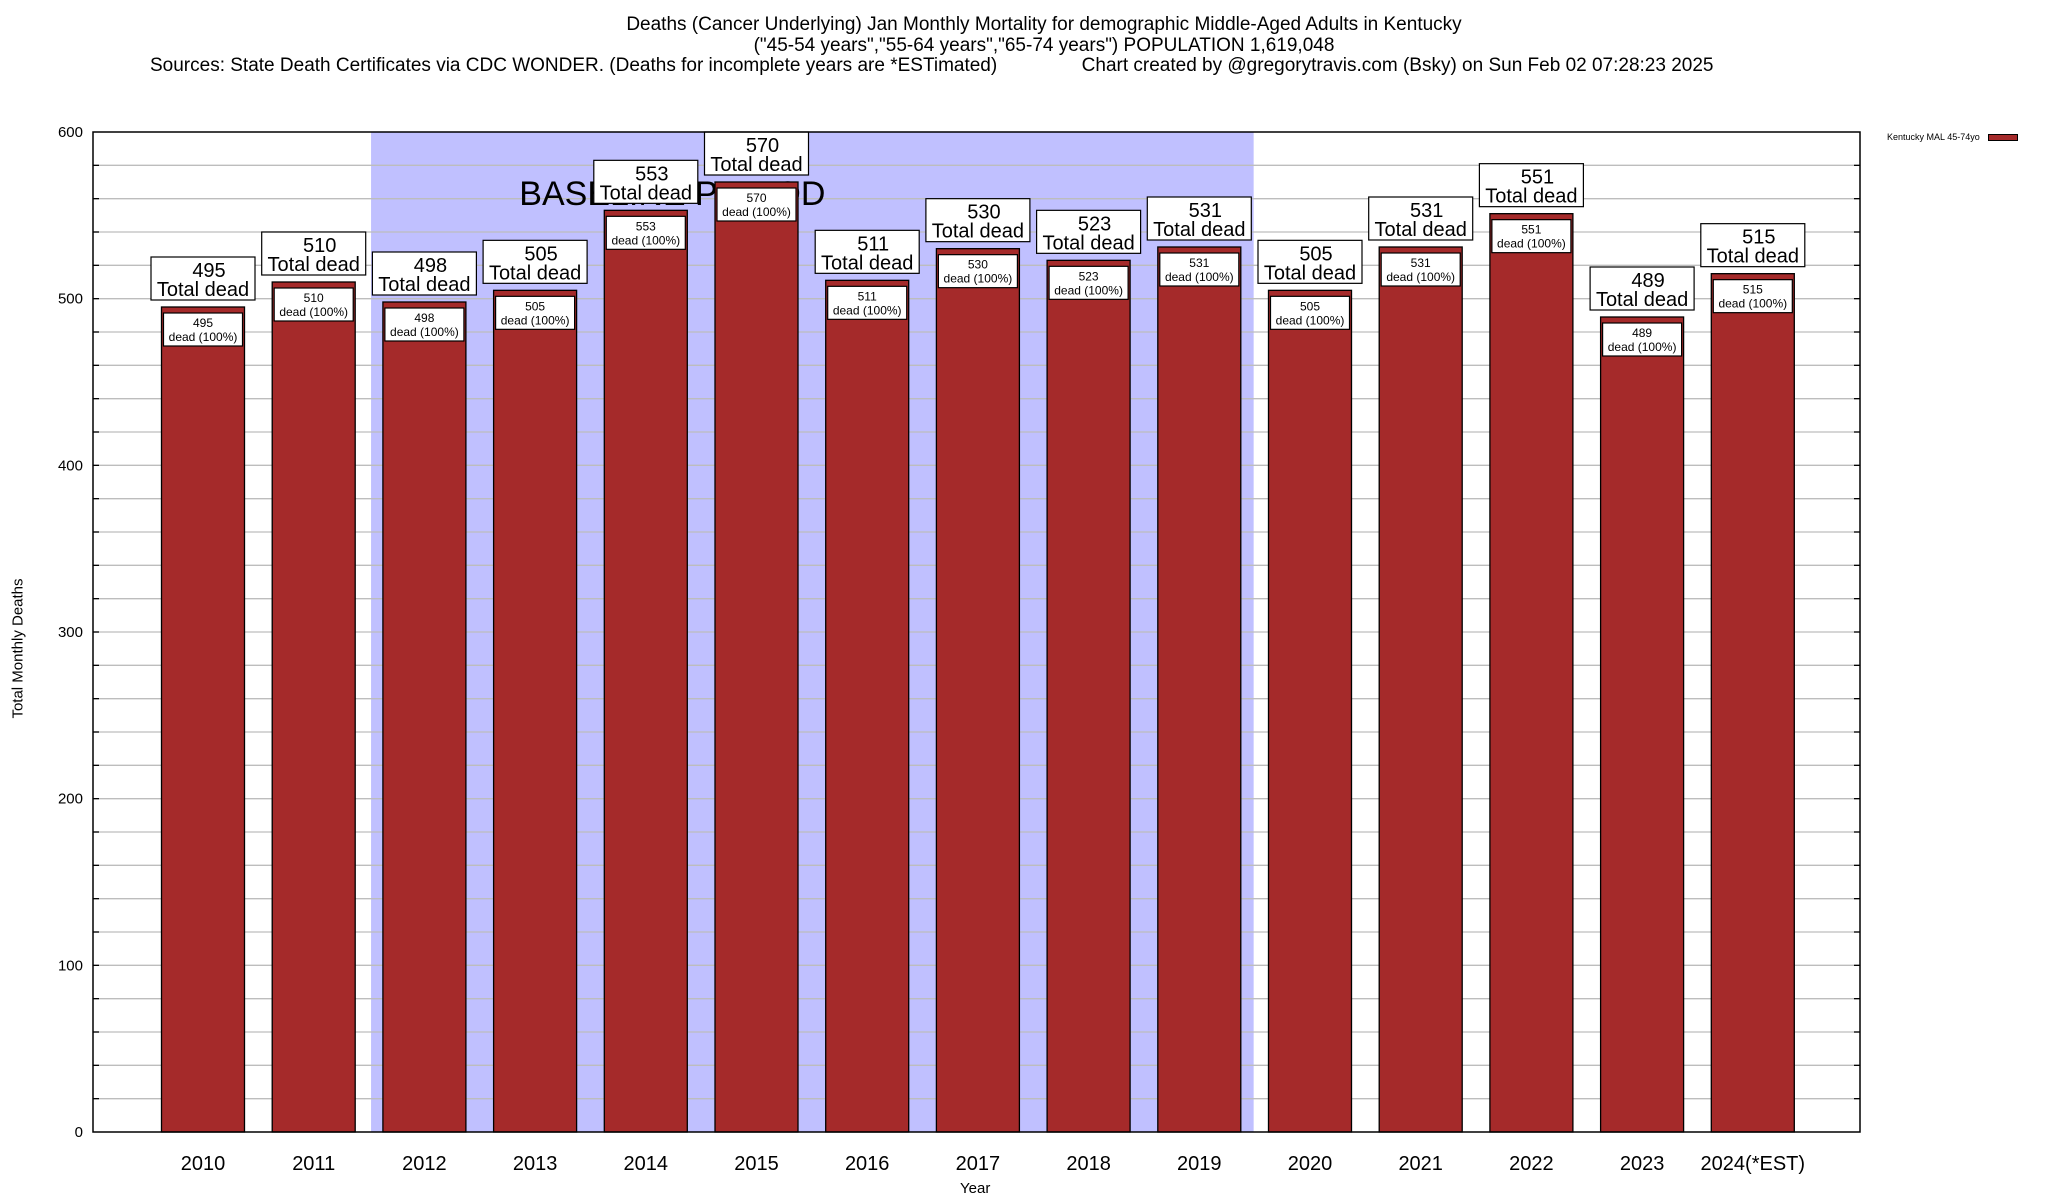  What do you see at coordinates (1205, 211) in the screenshot?
I see `total-label-value: 531` at bounding box center [1205, 211].